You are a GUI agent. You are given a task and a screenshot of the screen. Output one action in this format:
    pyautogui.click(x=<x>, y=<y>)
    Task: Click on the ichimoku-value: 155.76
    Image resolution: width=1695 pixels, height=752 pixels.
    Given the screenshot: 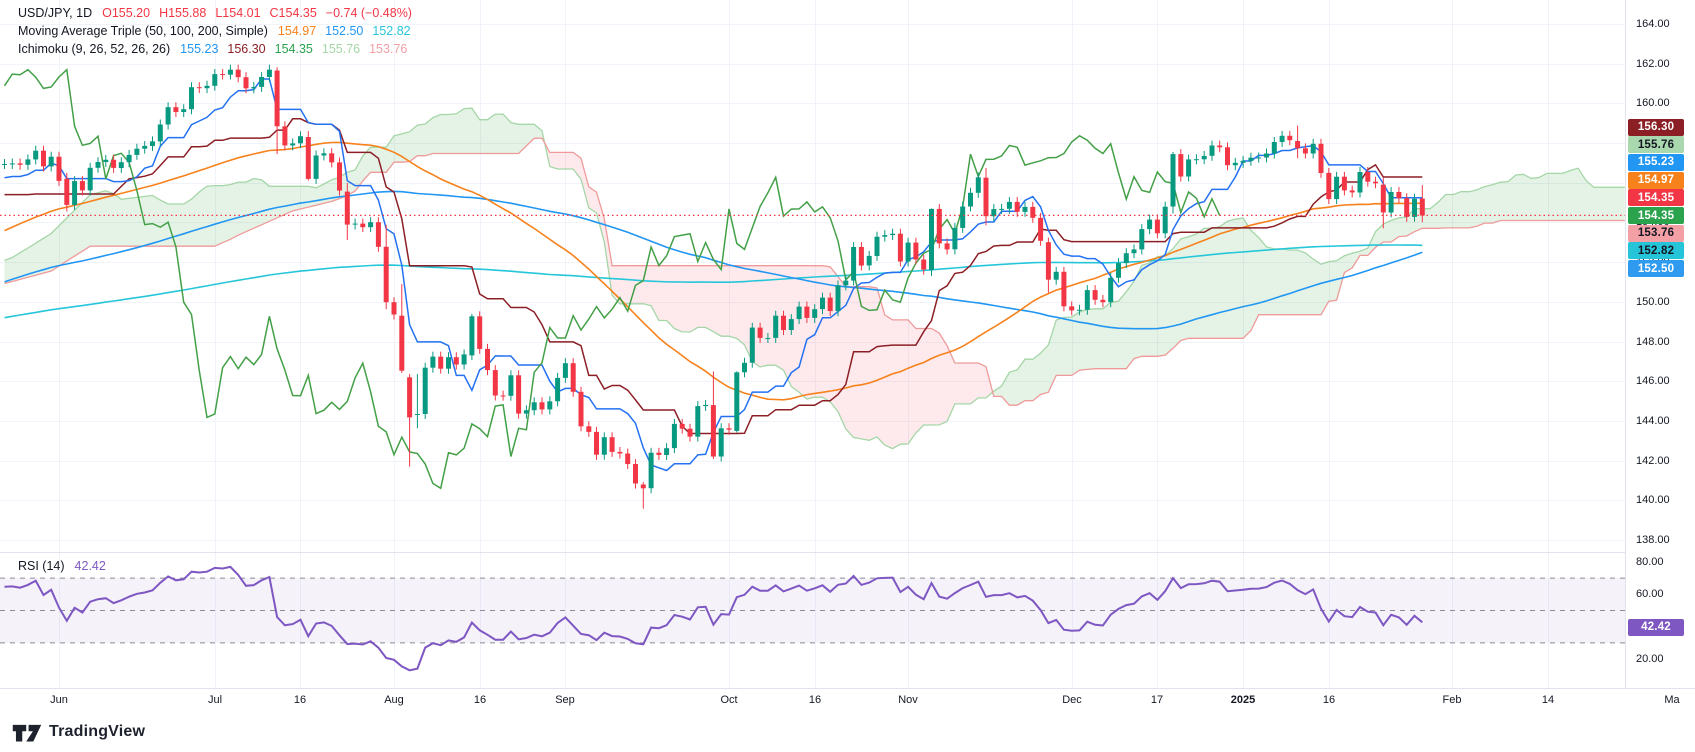 What is the action you would take?
    pyautogui.click(x=341, y=49)
    